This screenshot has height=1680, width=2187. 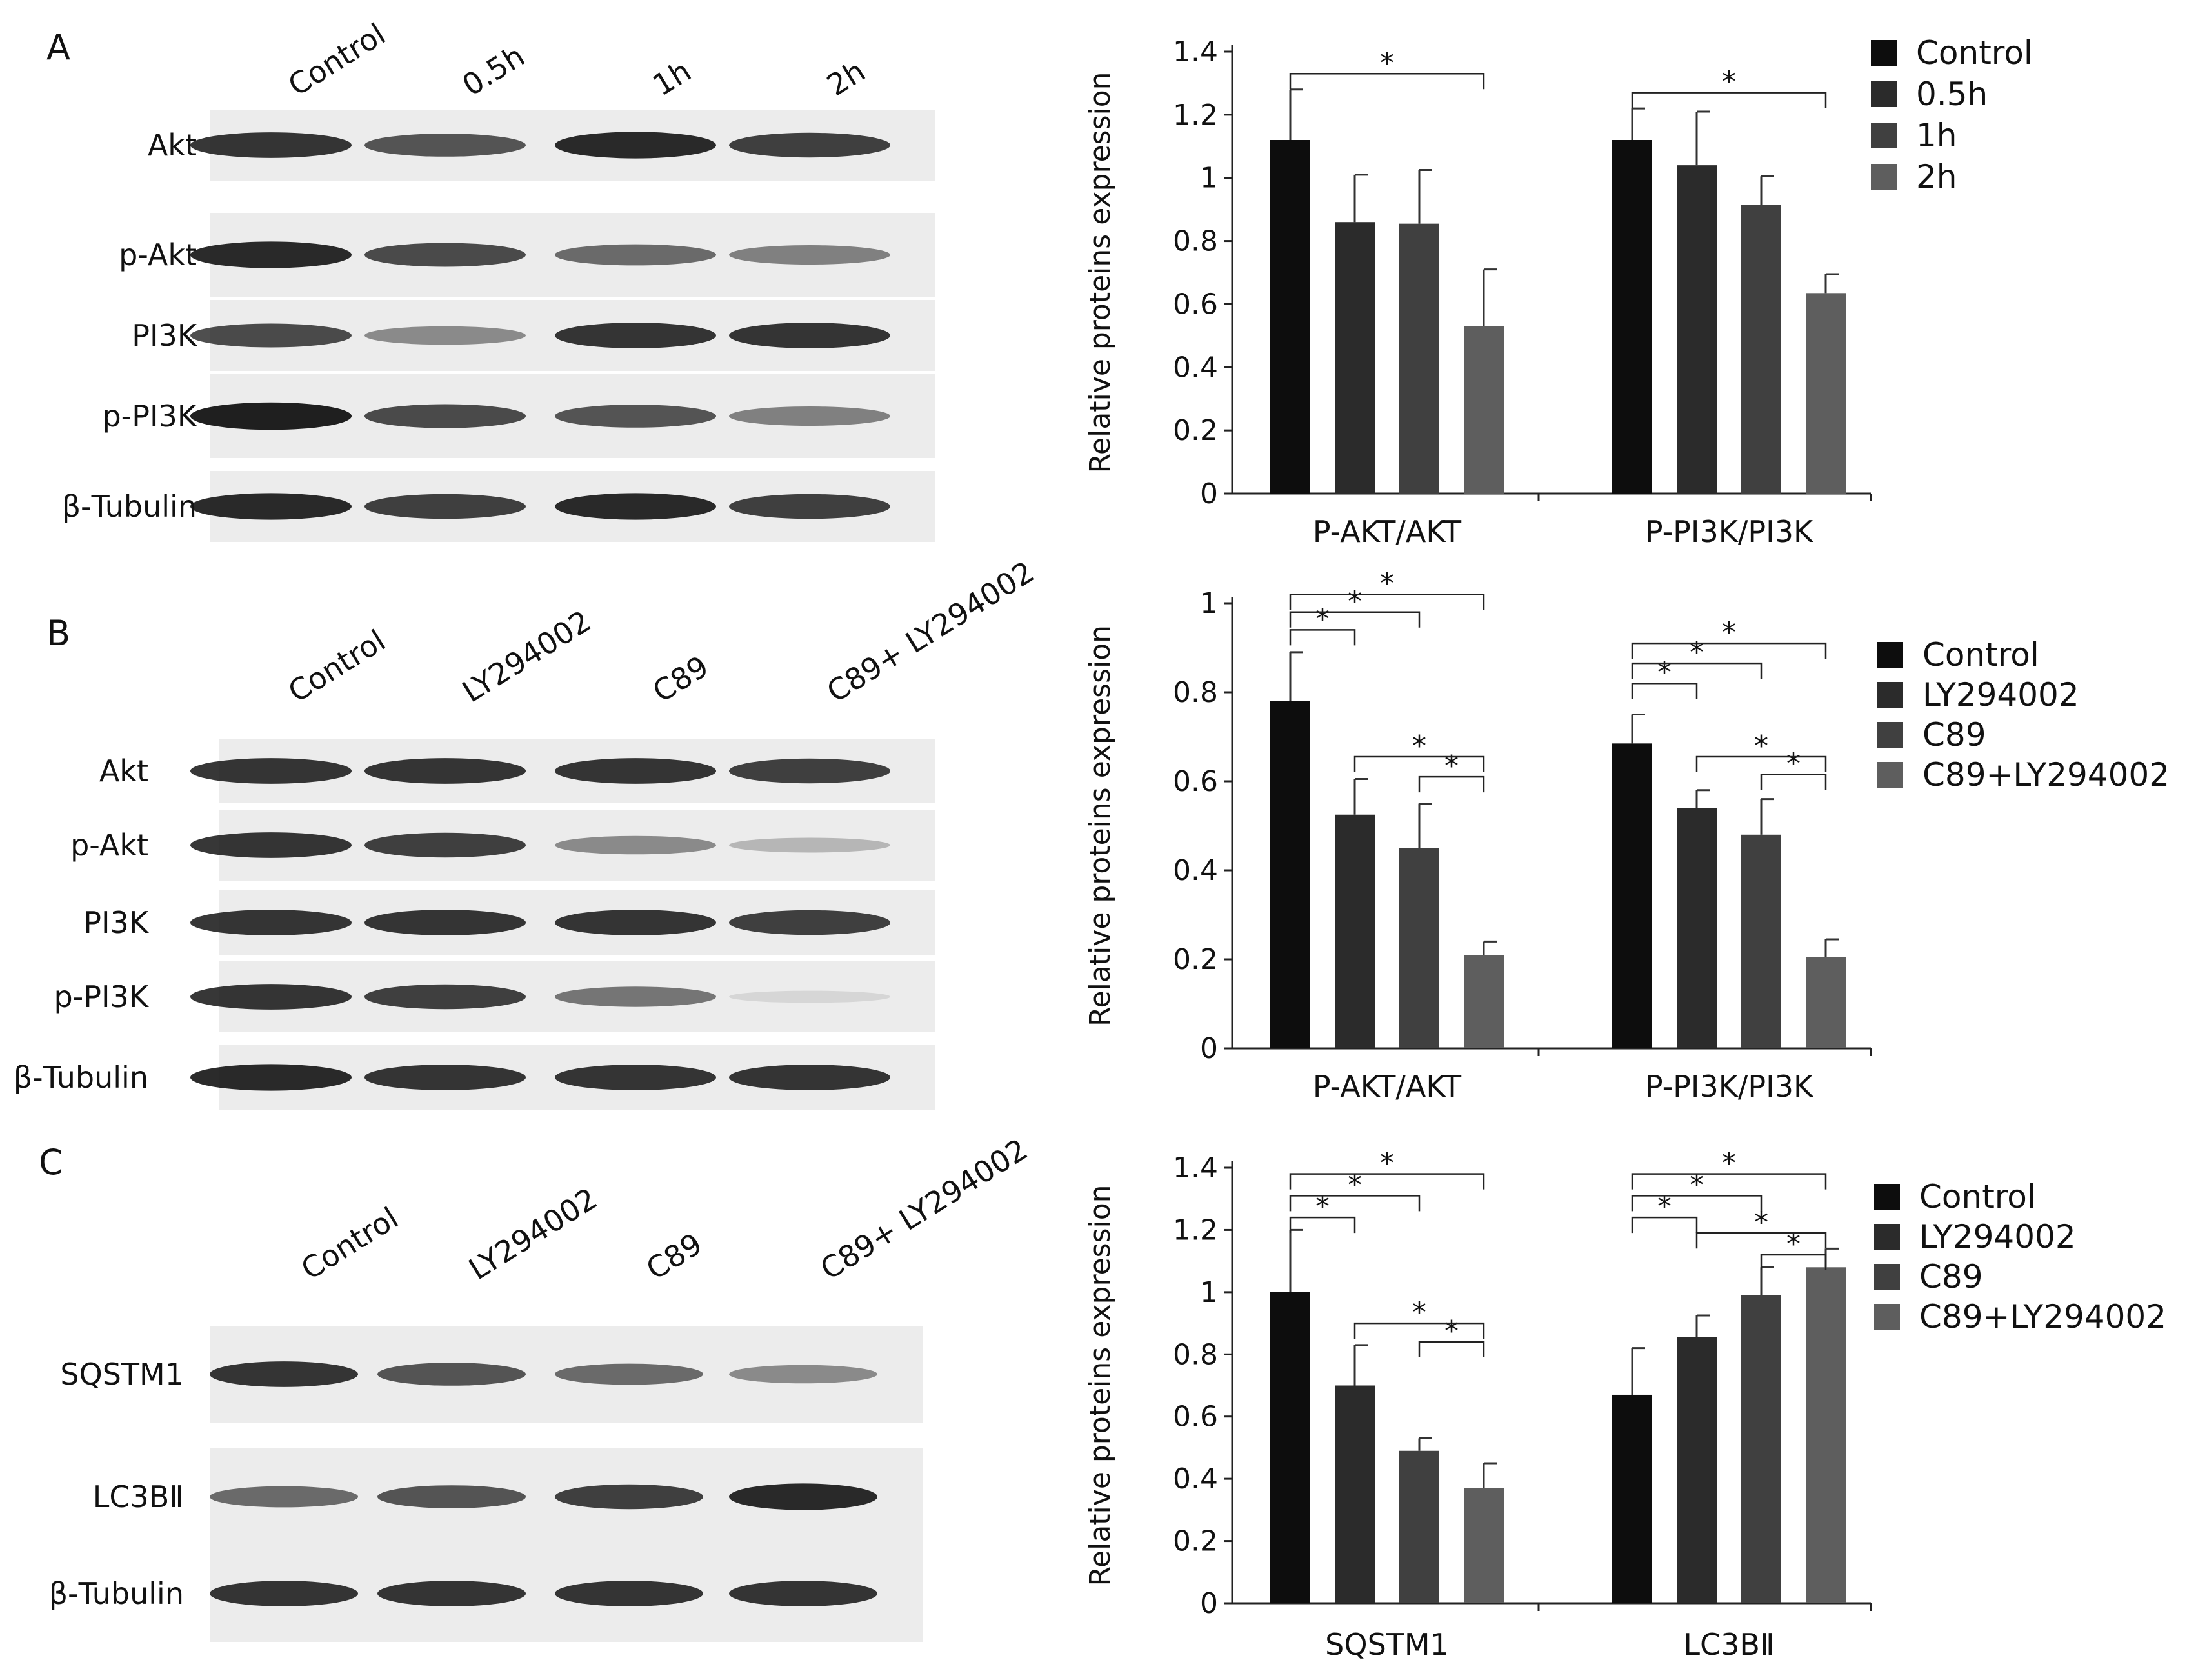 What do you see at coordinates (58, 633) in the screenshot?
I see `panel-letter-b: B` at bounding box center [58, 633].